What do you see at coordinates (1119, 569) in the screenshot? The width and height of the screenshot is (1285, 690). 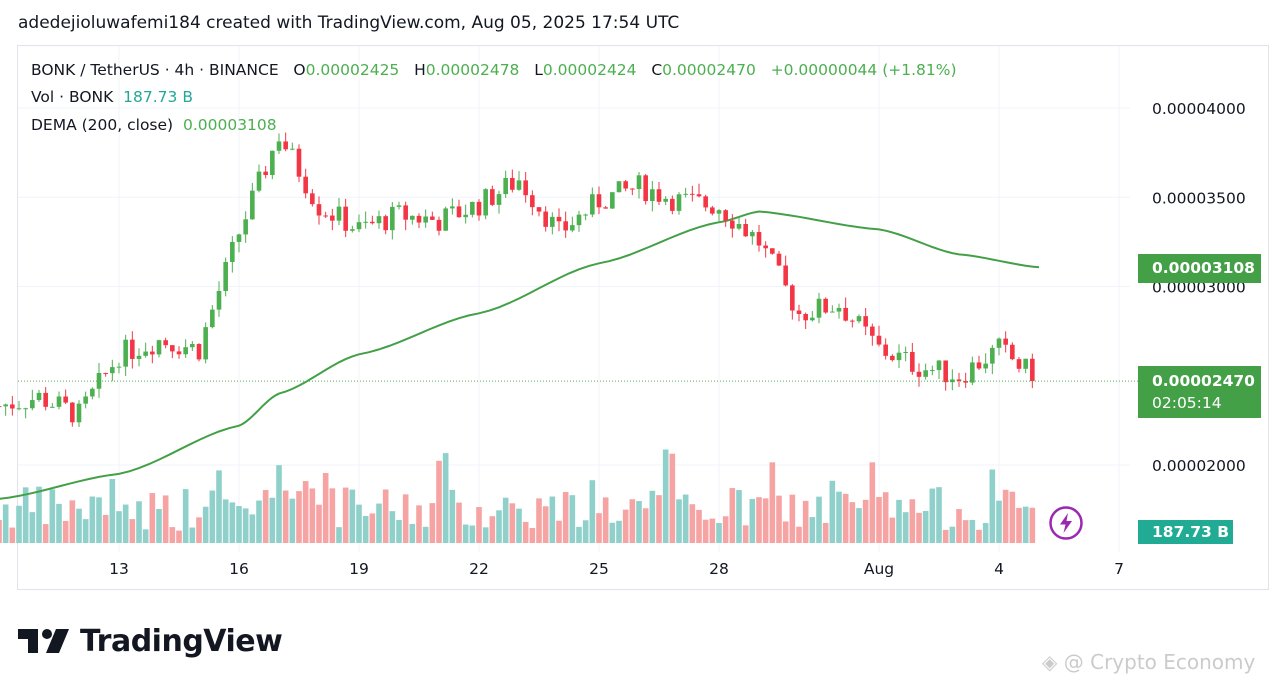 I see `x-tick-label: 7` at bounding box center [1119, 569].